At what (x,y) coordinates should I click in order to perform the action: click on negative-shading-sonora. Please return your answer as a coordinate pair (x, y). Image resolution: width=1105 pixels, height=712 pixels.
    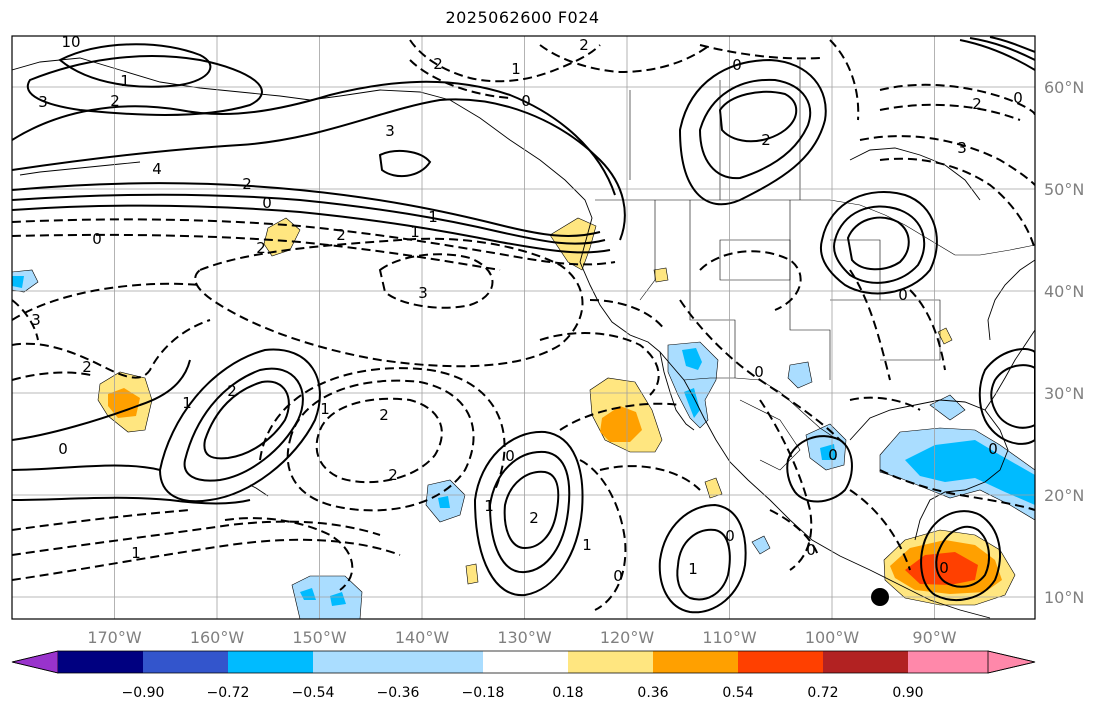
    Looking at the image, I should click on (800, 375).